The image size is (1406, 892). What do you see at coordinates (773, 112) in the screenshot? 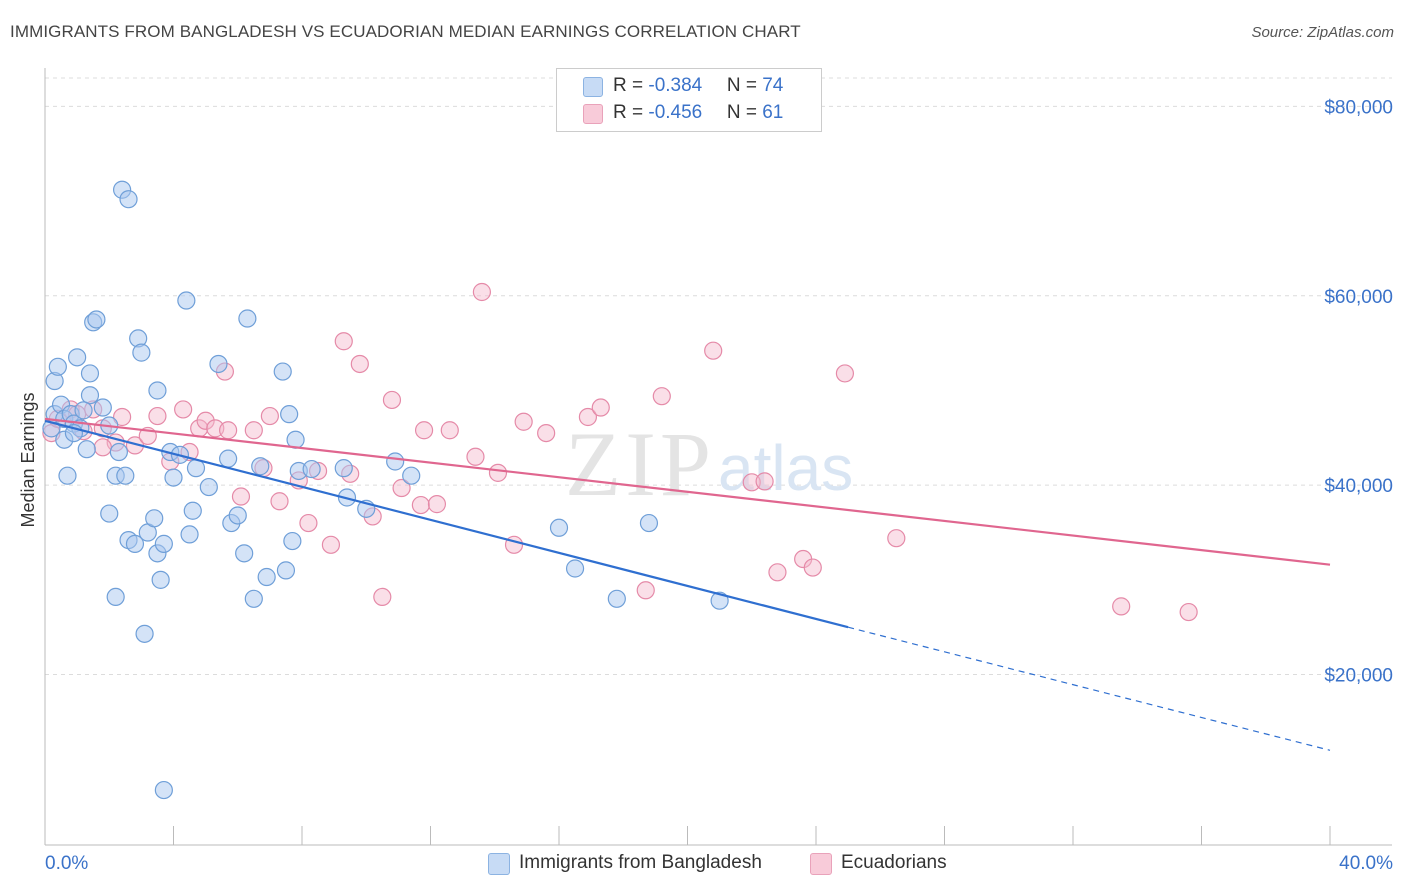
I see `legend-n-value: 61` at bounding box center [773, 112].